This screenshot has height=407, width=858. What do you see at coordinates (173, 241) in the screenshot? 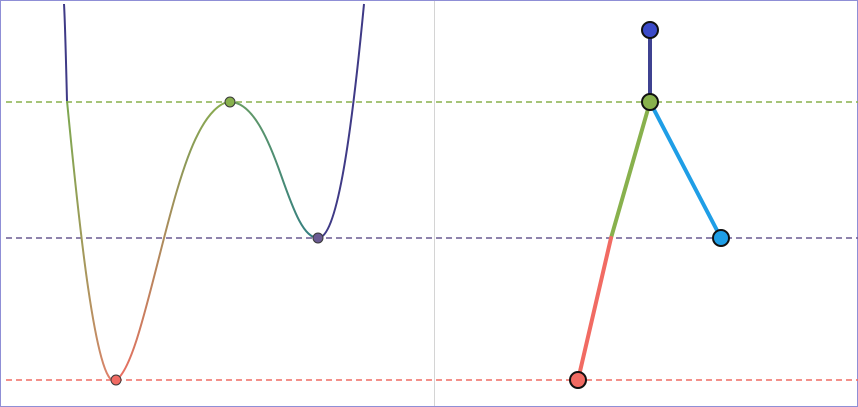
I see `rising-curve` at bounding box center [173, 241].